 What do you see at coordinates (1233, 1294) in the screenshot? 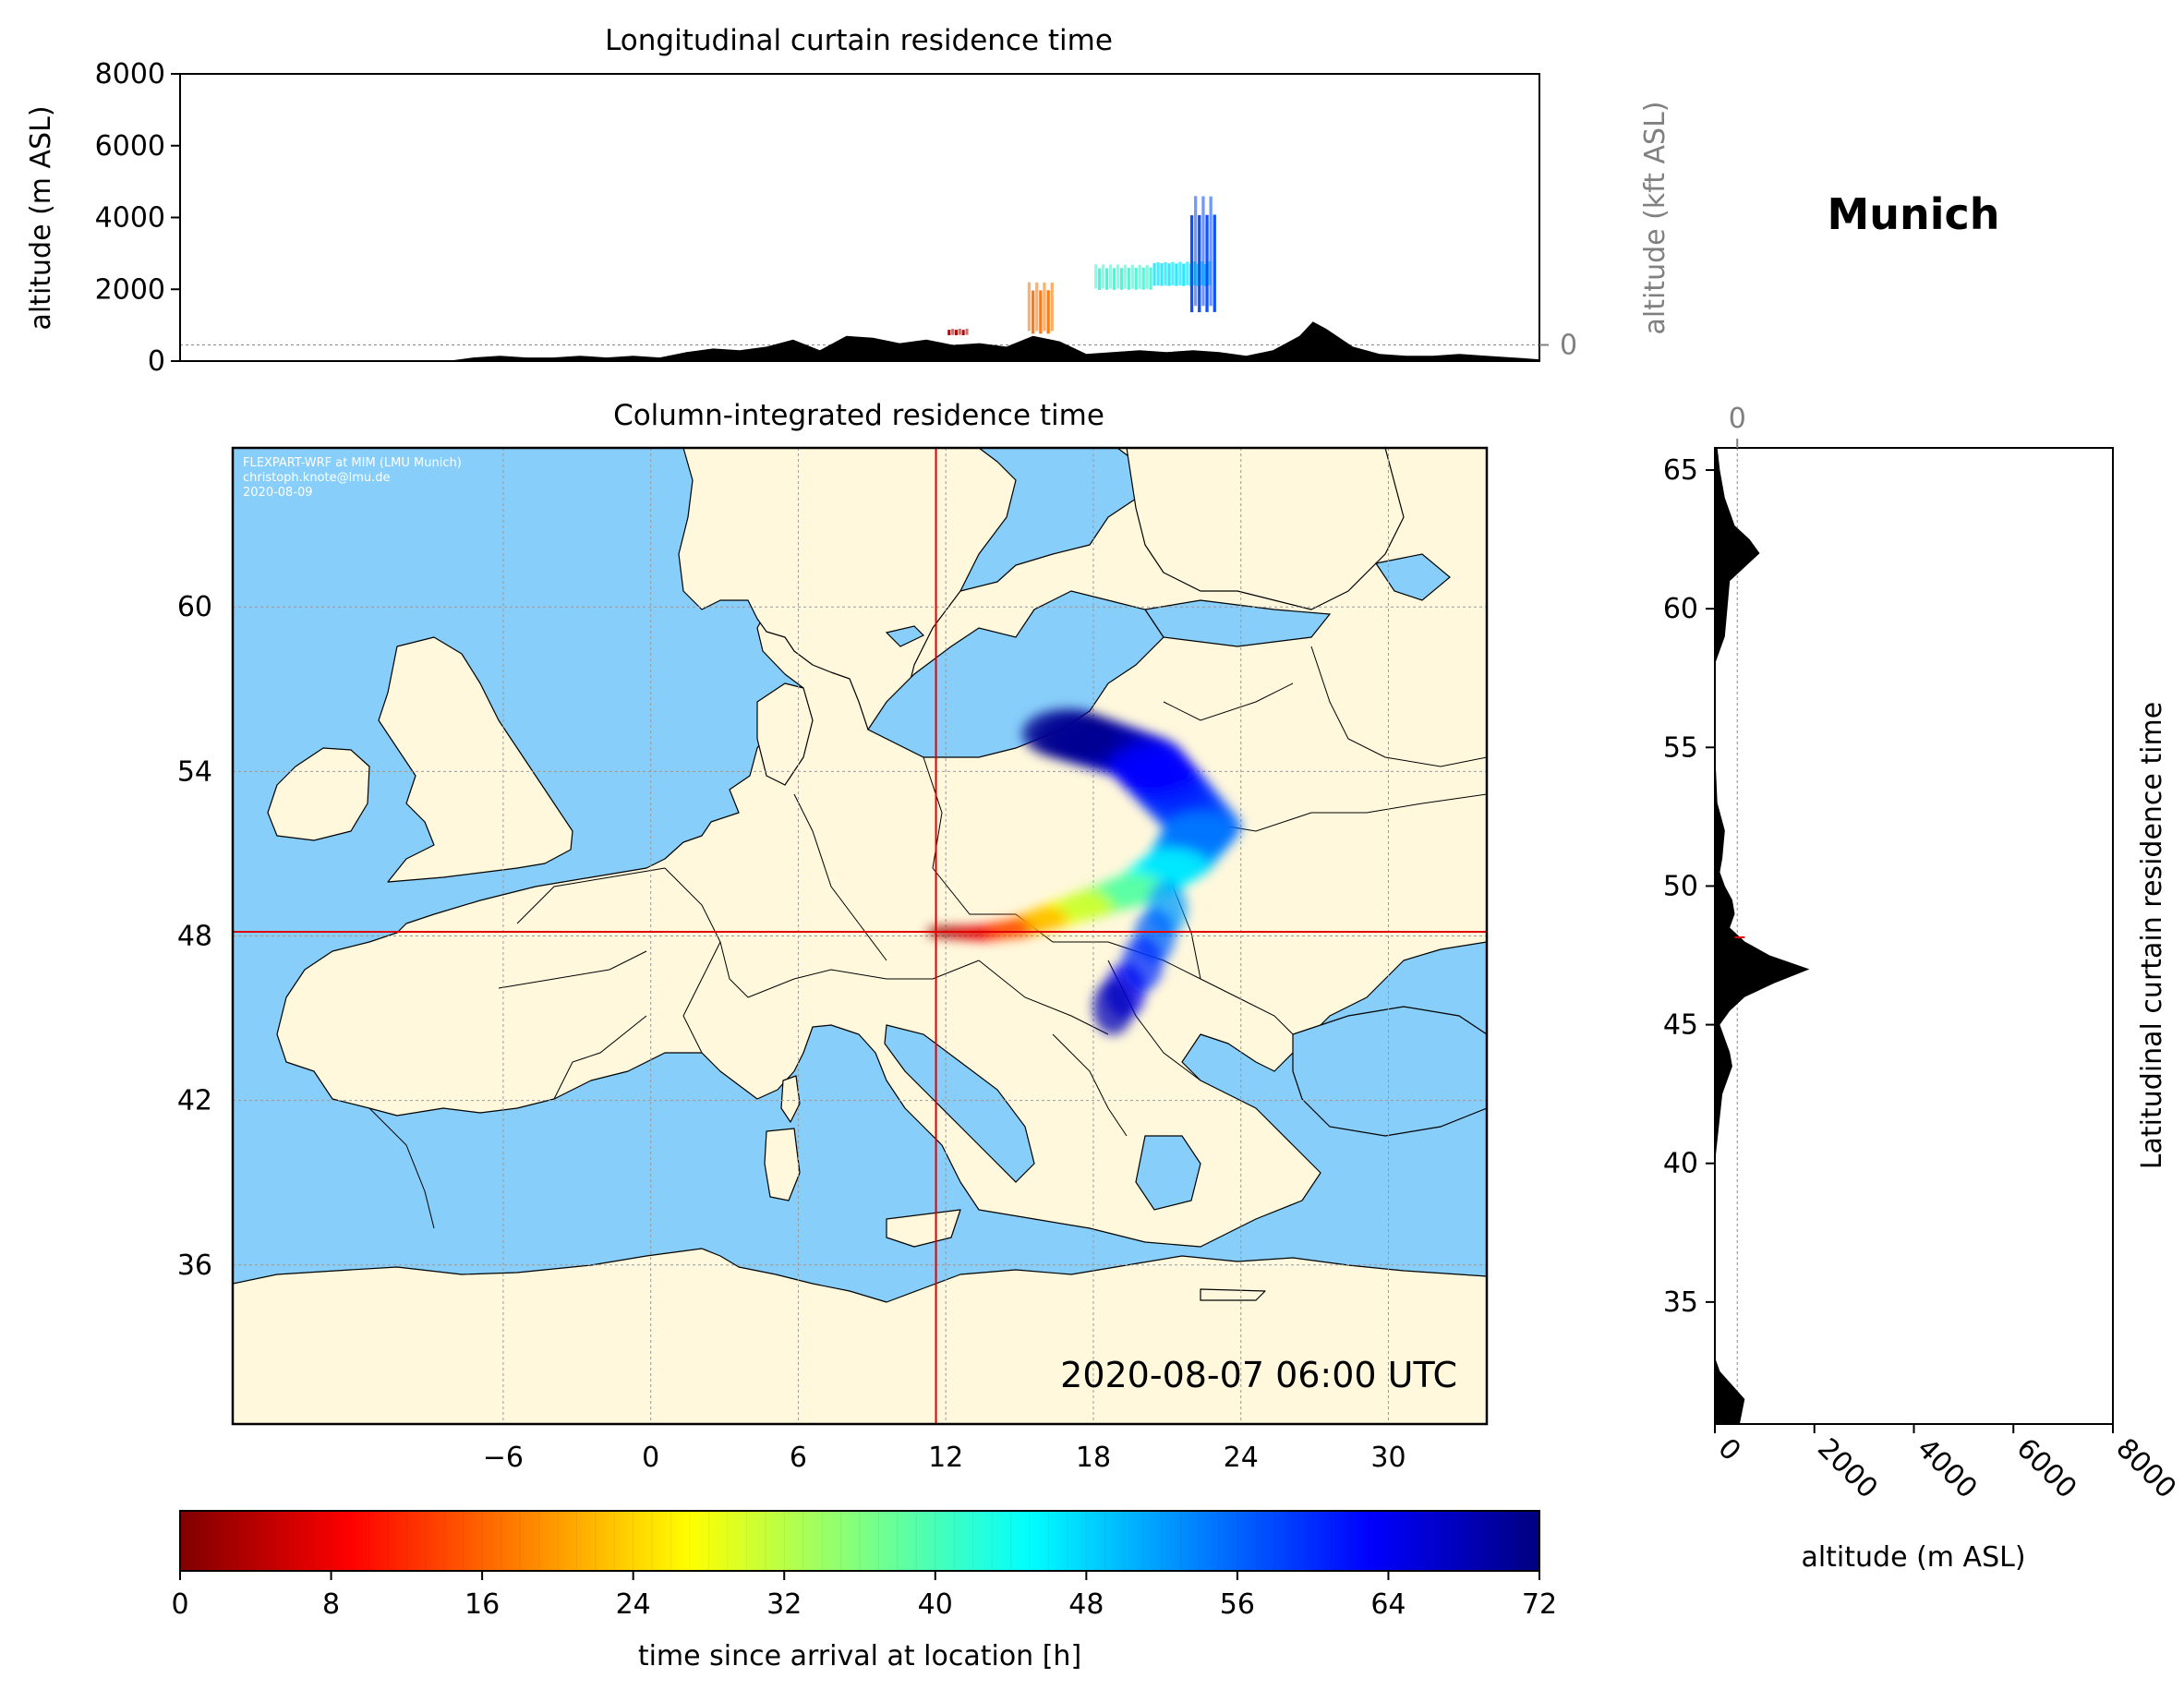
I see `land-crete` at bounding box center [1233, 1294].